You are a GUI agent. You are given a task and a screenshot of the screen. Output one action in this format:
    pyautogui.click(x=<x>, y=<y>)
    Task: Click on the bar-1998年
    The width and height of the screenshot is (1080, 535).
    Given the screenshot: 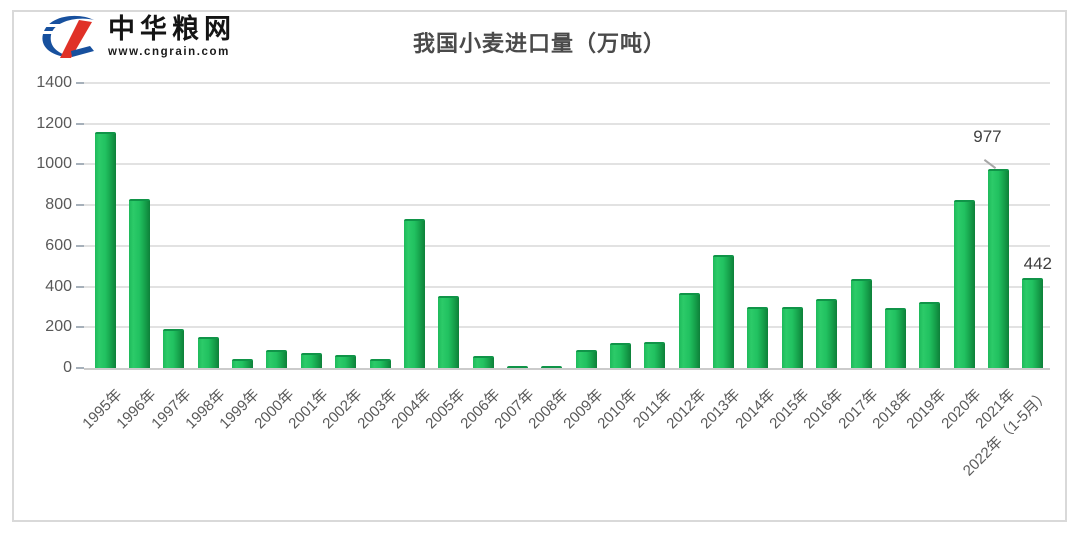 What is the action you would take?
    pyautogui.click(x=208, y=352)
    